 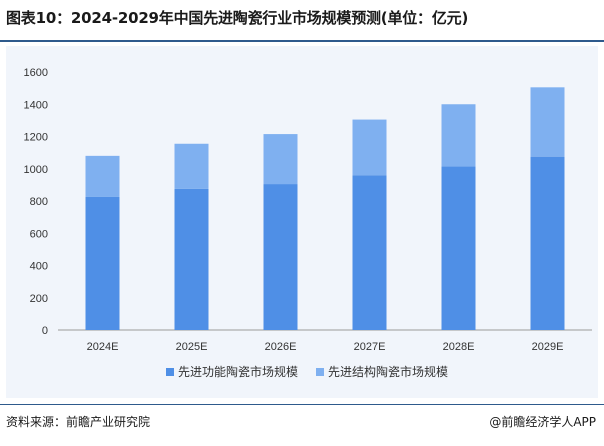 I want to click on footer-rule, so click(x=302, y=404).